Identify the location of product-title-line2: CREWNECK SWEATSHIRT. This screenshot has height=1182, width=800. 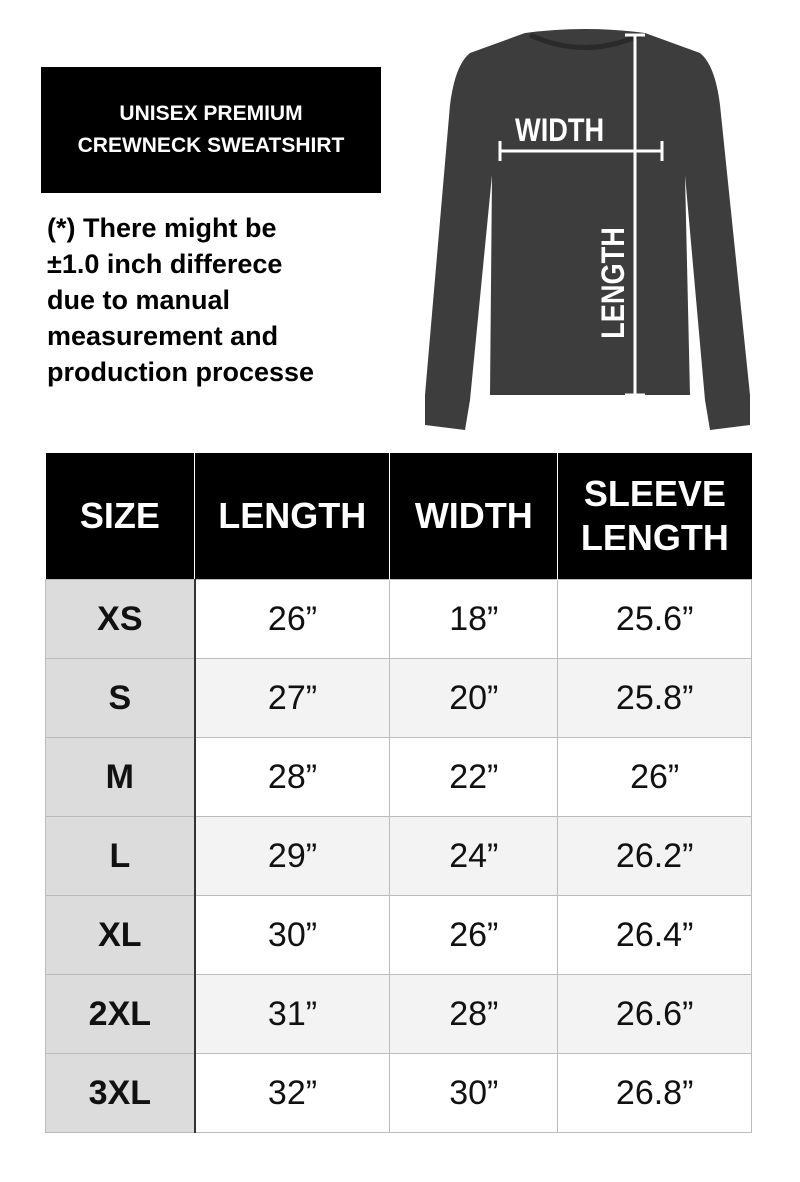
(211, 145).